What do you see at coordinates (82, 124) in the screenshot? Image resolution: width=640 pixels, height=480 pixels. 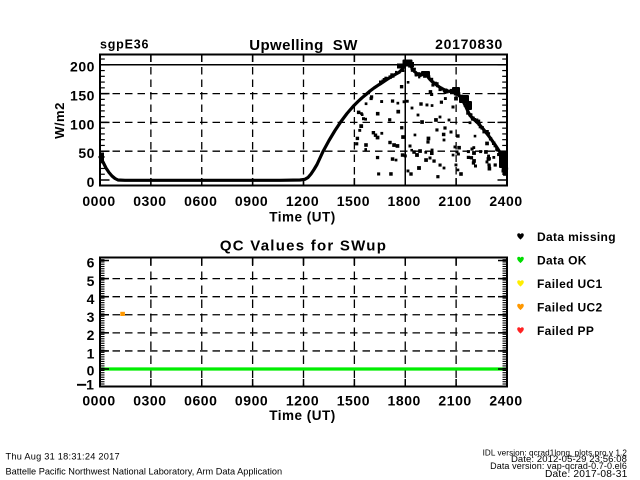 I see `svg-text: 100` at bounding box center [82, 124].